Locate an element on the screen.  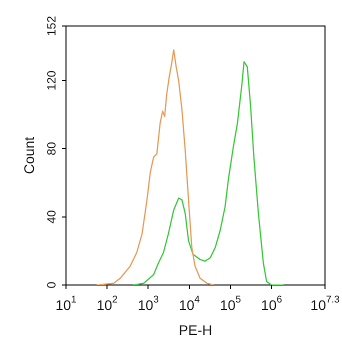
x-axis-title: PE-H is located at coordinates (195, 330).